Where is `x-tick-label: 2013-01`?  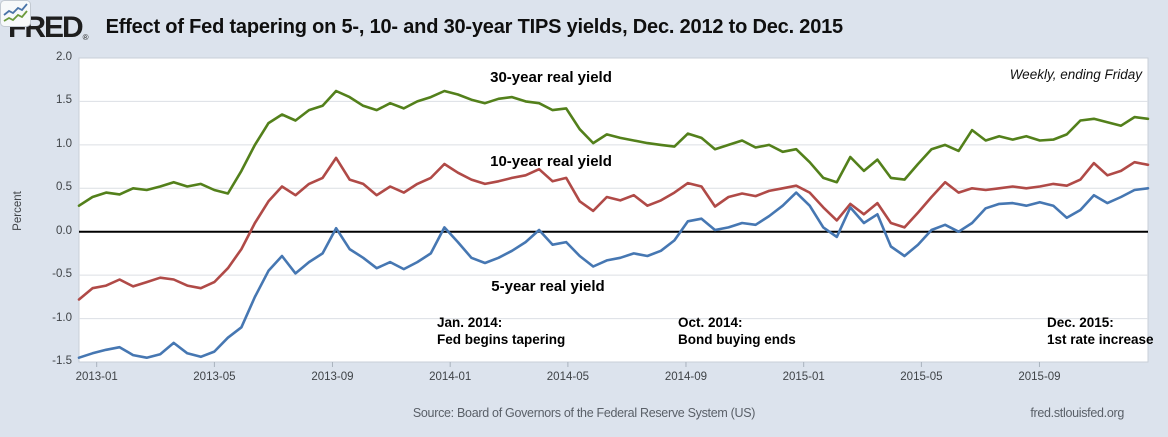
x-tick-label: 2013-01 is located at coordinates (96, 377).